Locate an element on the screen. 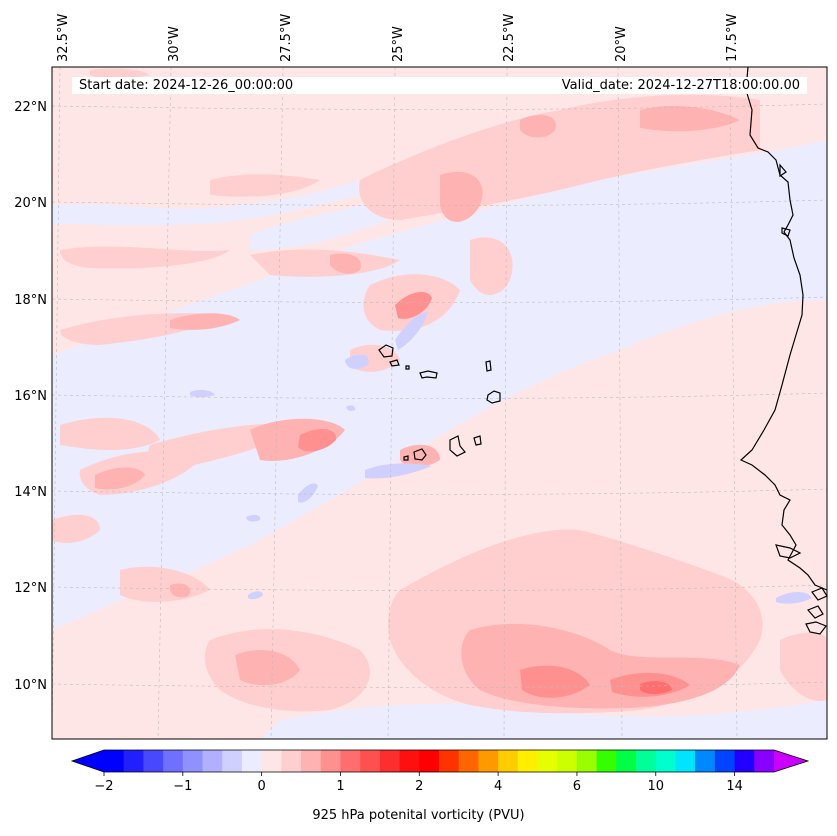 This screenshot has height=836, width=837. colorbar-extend-low is located at coordinates (88, 761).